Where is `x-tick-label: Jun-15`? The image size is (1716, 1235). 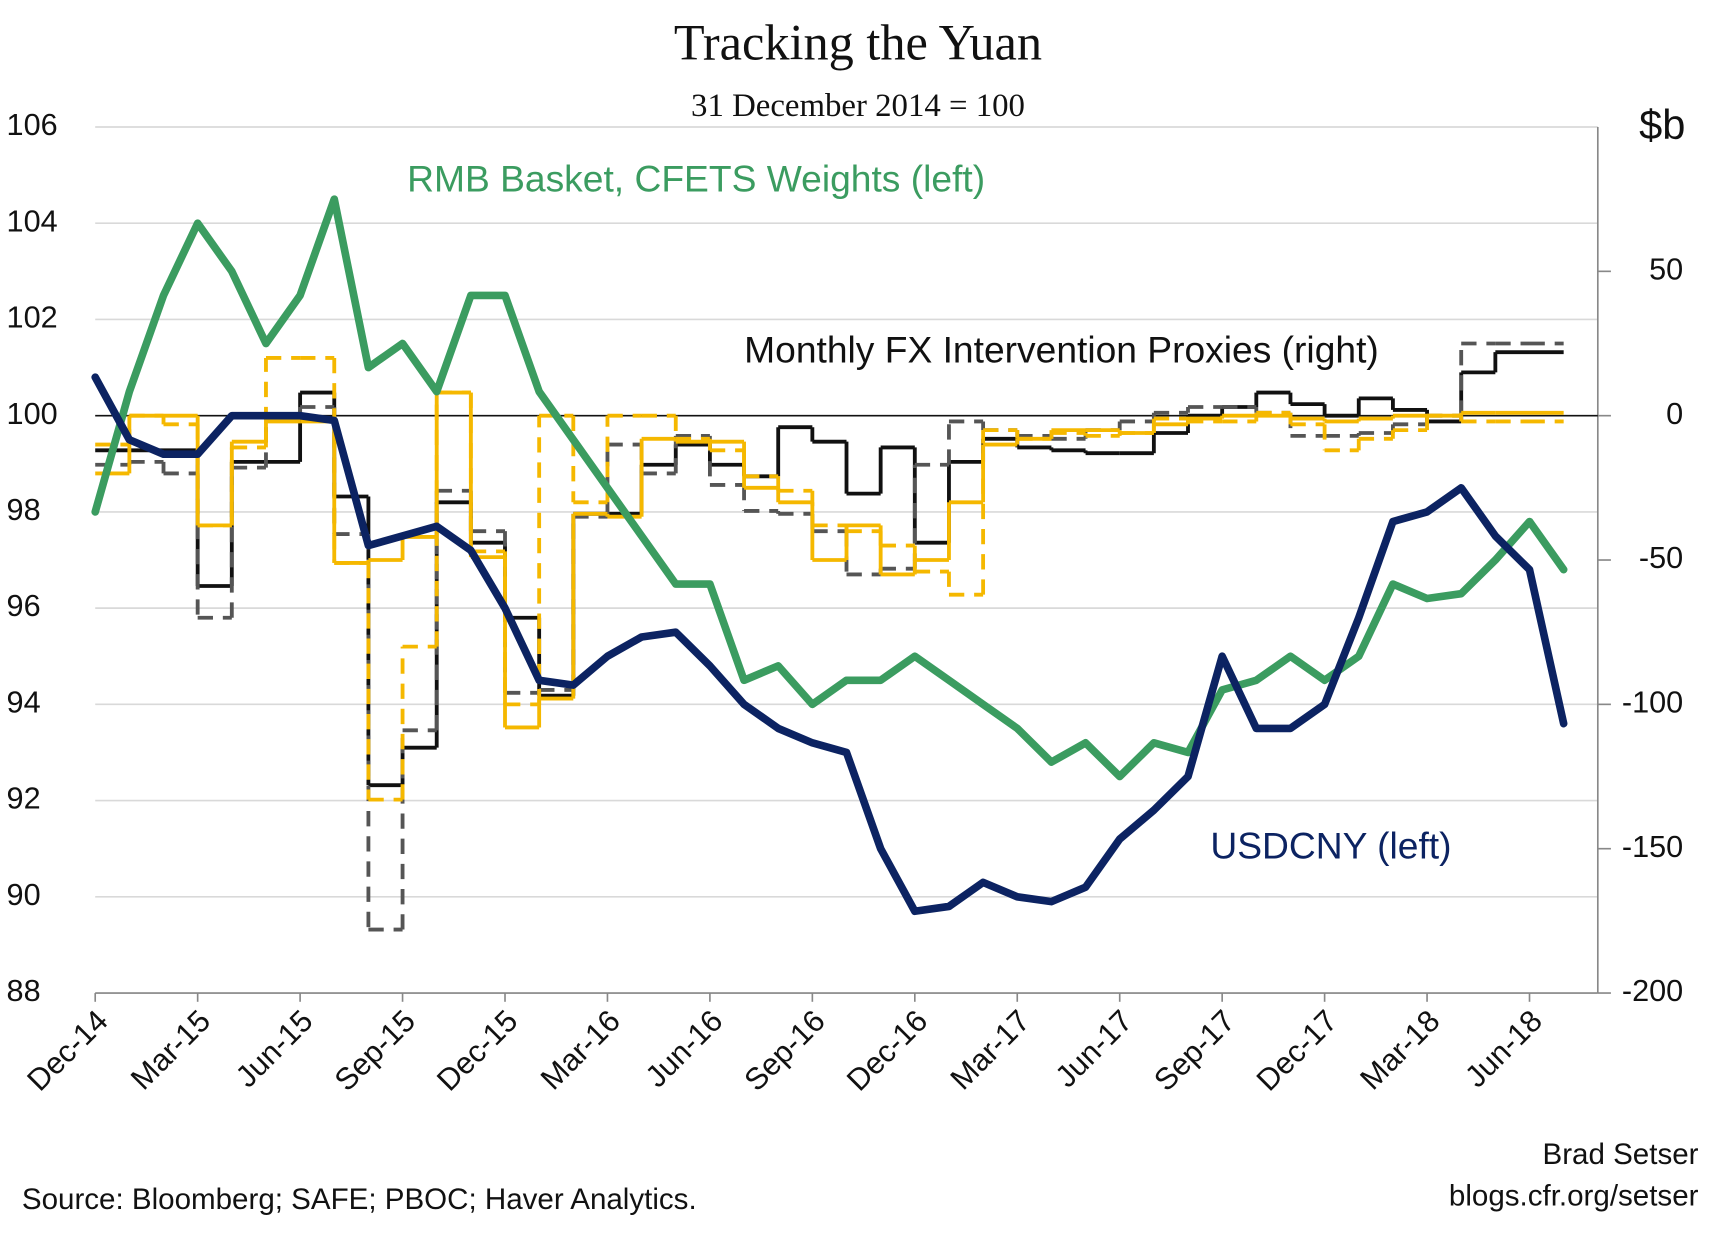 x-tick-label: Jun-15 is located at coordinates (274, 1049).